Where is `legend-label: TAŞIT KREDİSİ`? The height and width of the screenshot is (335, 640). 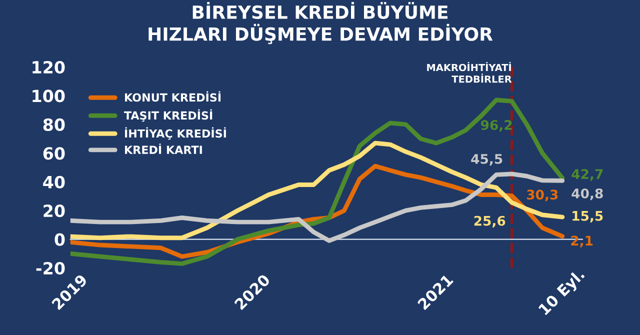 legend-label: TAŞIT KREDİSİ is located at coordinates (168, 115).